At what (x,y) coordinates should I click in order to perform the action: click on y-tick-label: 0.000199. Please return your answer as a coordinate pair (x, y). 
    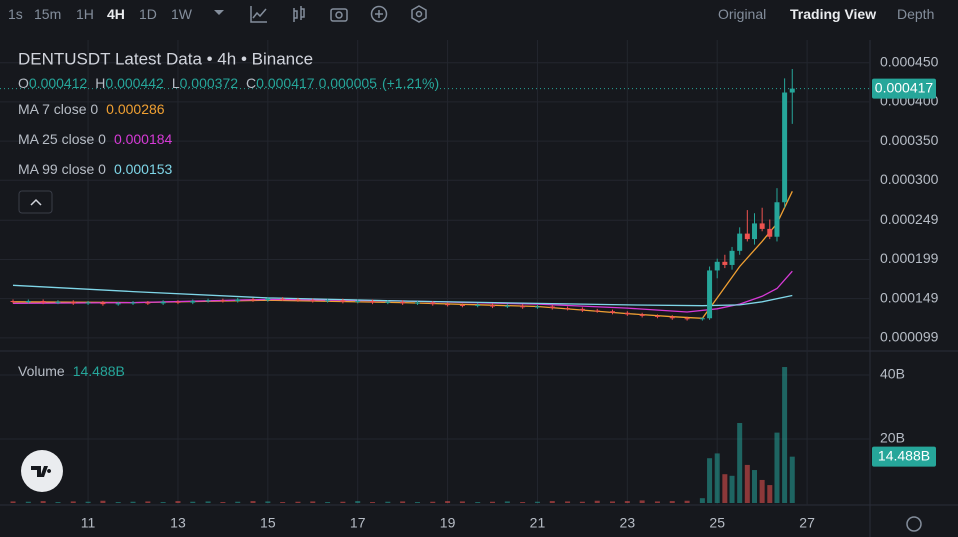
    Looking at the image, I should click on (909, 258).